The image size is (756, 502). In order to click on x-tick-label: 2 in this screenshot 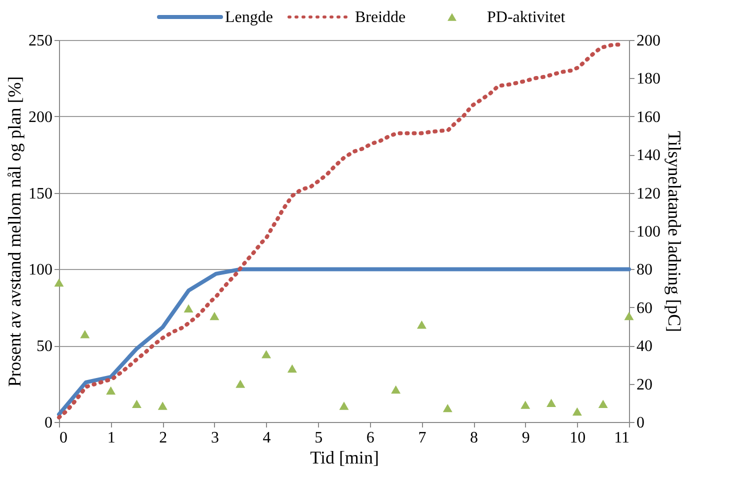, I will do `click(163, 438)`.